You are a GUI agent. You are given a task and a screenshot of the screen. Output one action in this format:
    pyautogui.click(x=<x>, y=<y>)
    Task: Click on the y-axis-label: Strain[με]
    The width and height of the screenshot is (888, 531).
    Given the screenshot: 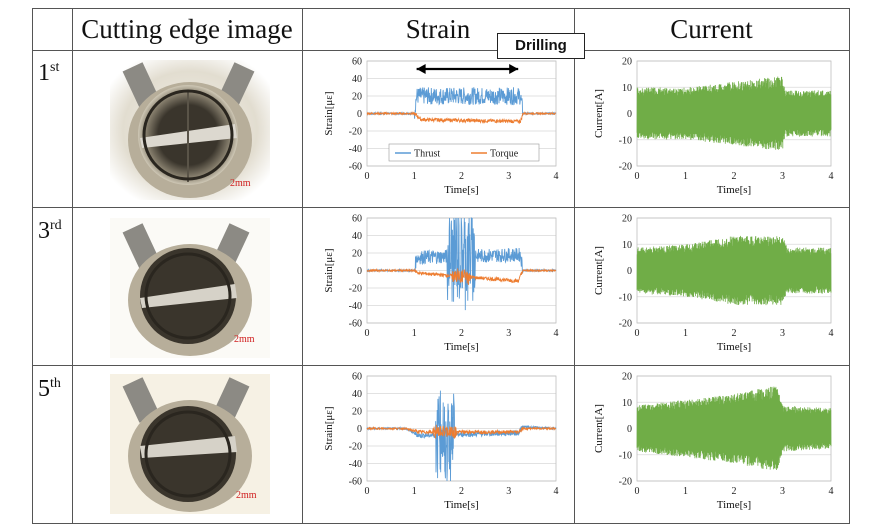 What is the action you would take?
    pyautogui.click(x=329, y=113)
    